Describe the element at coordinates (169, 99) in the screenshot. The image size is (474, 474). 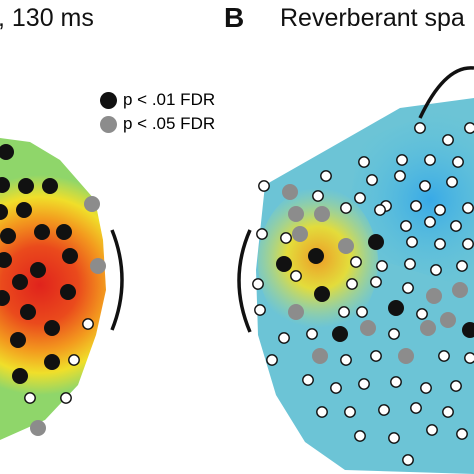
I see `legend-label-p01: p < .01 FDR` at that location.